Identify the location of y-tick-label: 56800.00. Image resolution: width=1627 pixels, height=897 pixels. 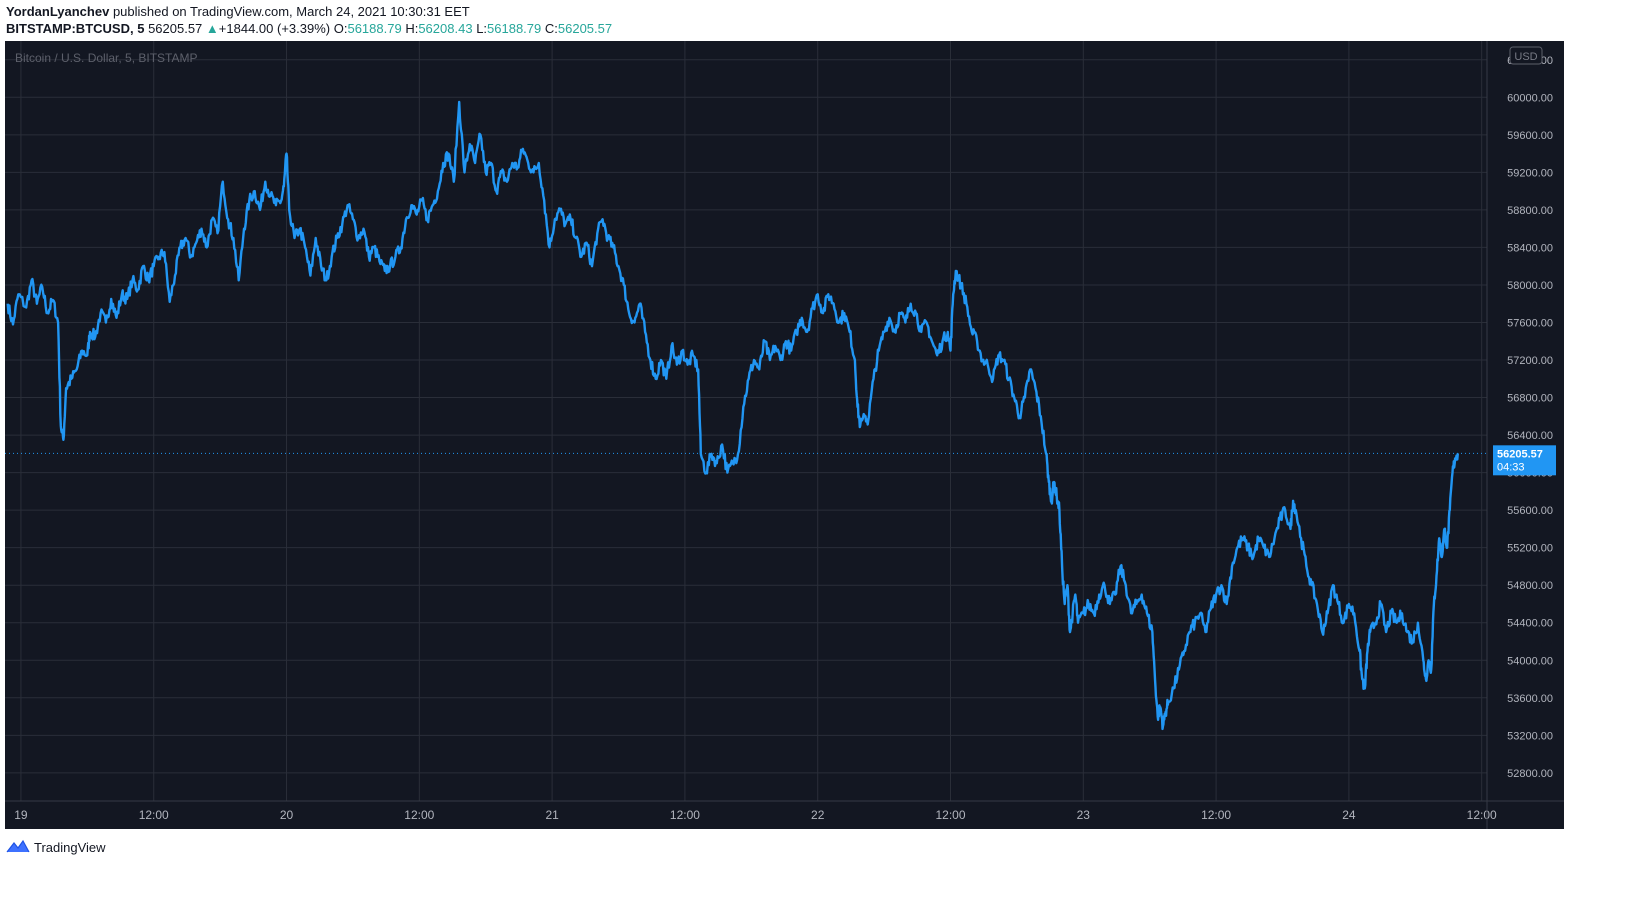
(1530, 399).